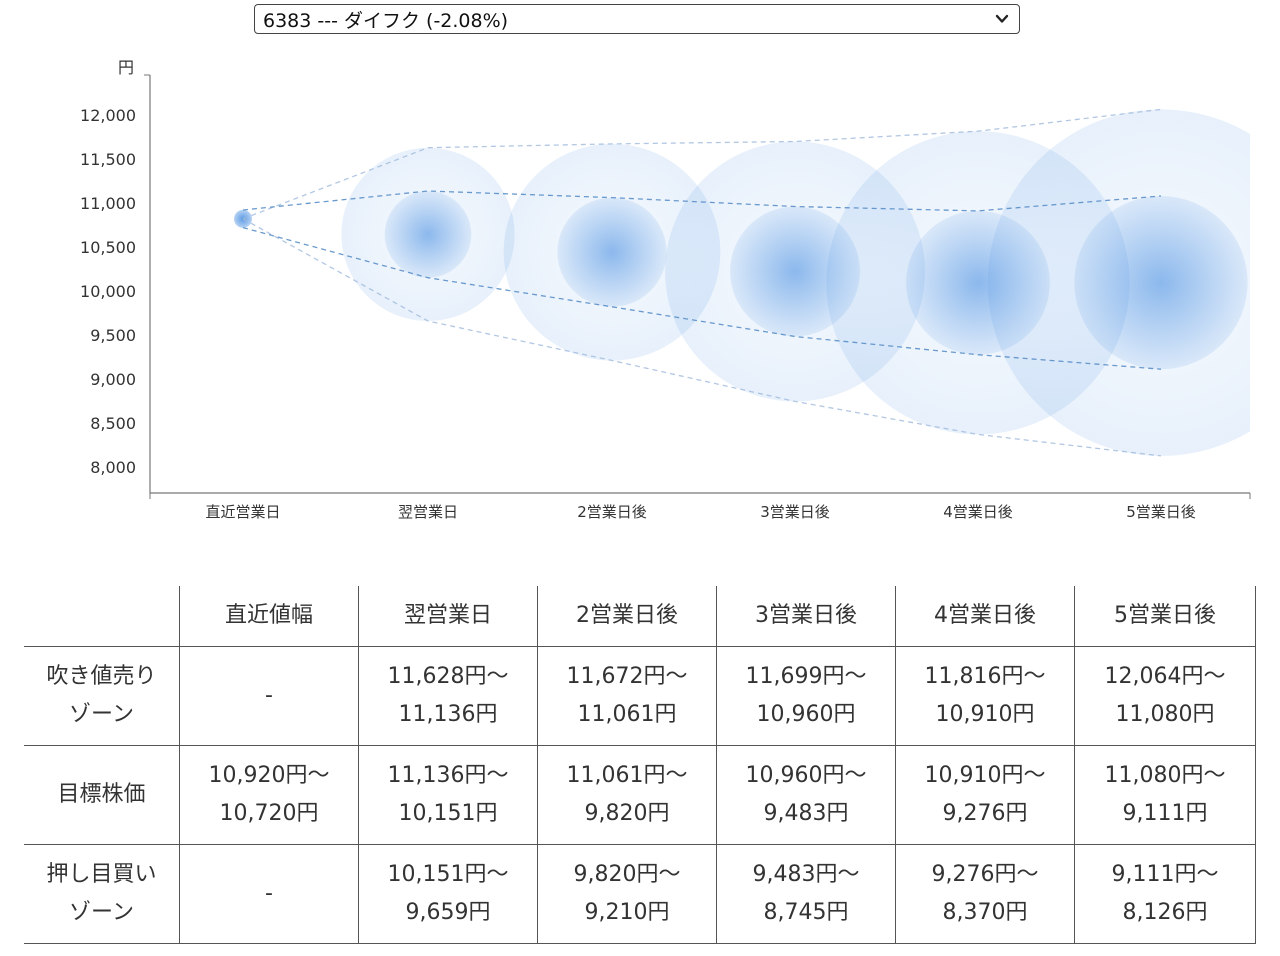 Image resolution: width=1280 pixels, height=956 pixels. I want to click on cell-value-line: 11,080円〜, so click(1165, 775).